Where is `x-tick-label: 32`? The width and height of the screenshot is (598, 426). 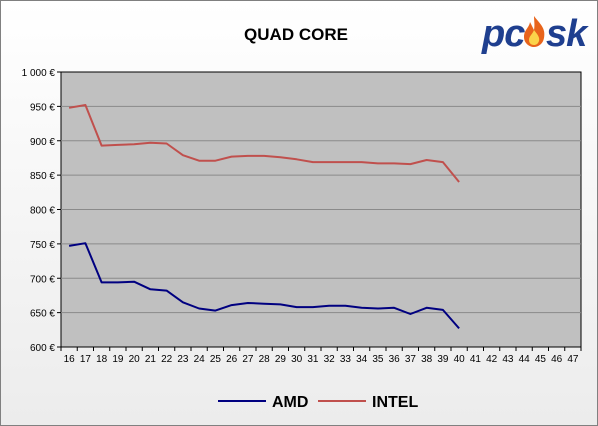 x-tick-label: 32 is located at coordinates (330, 359).